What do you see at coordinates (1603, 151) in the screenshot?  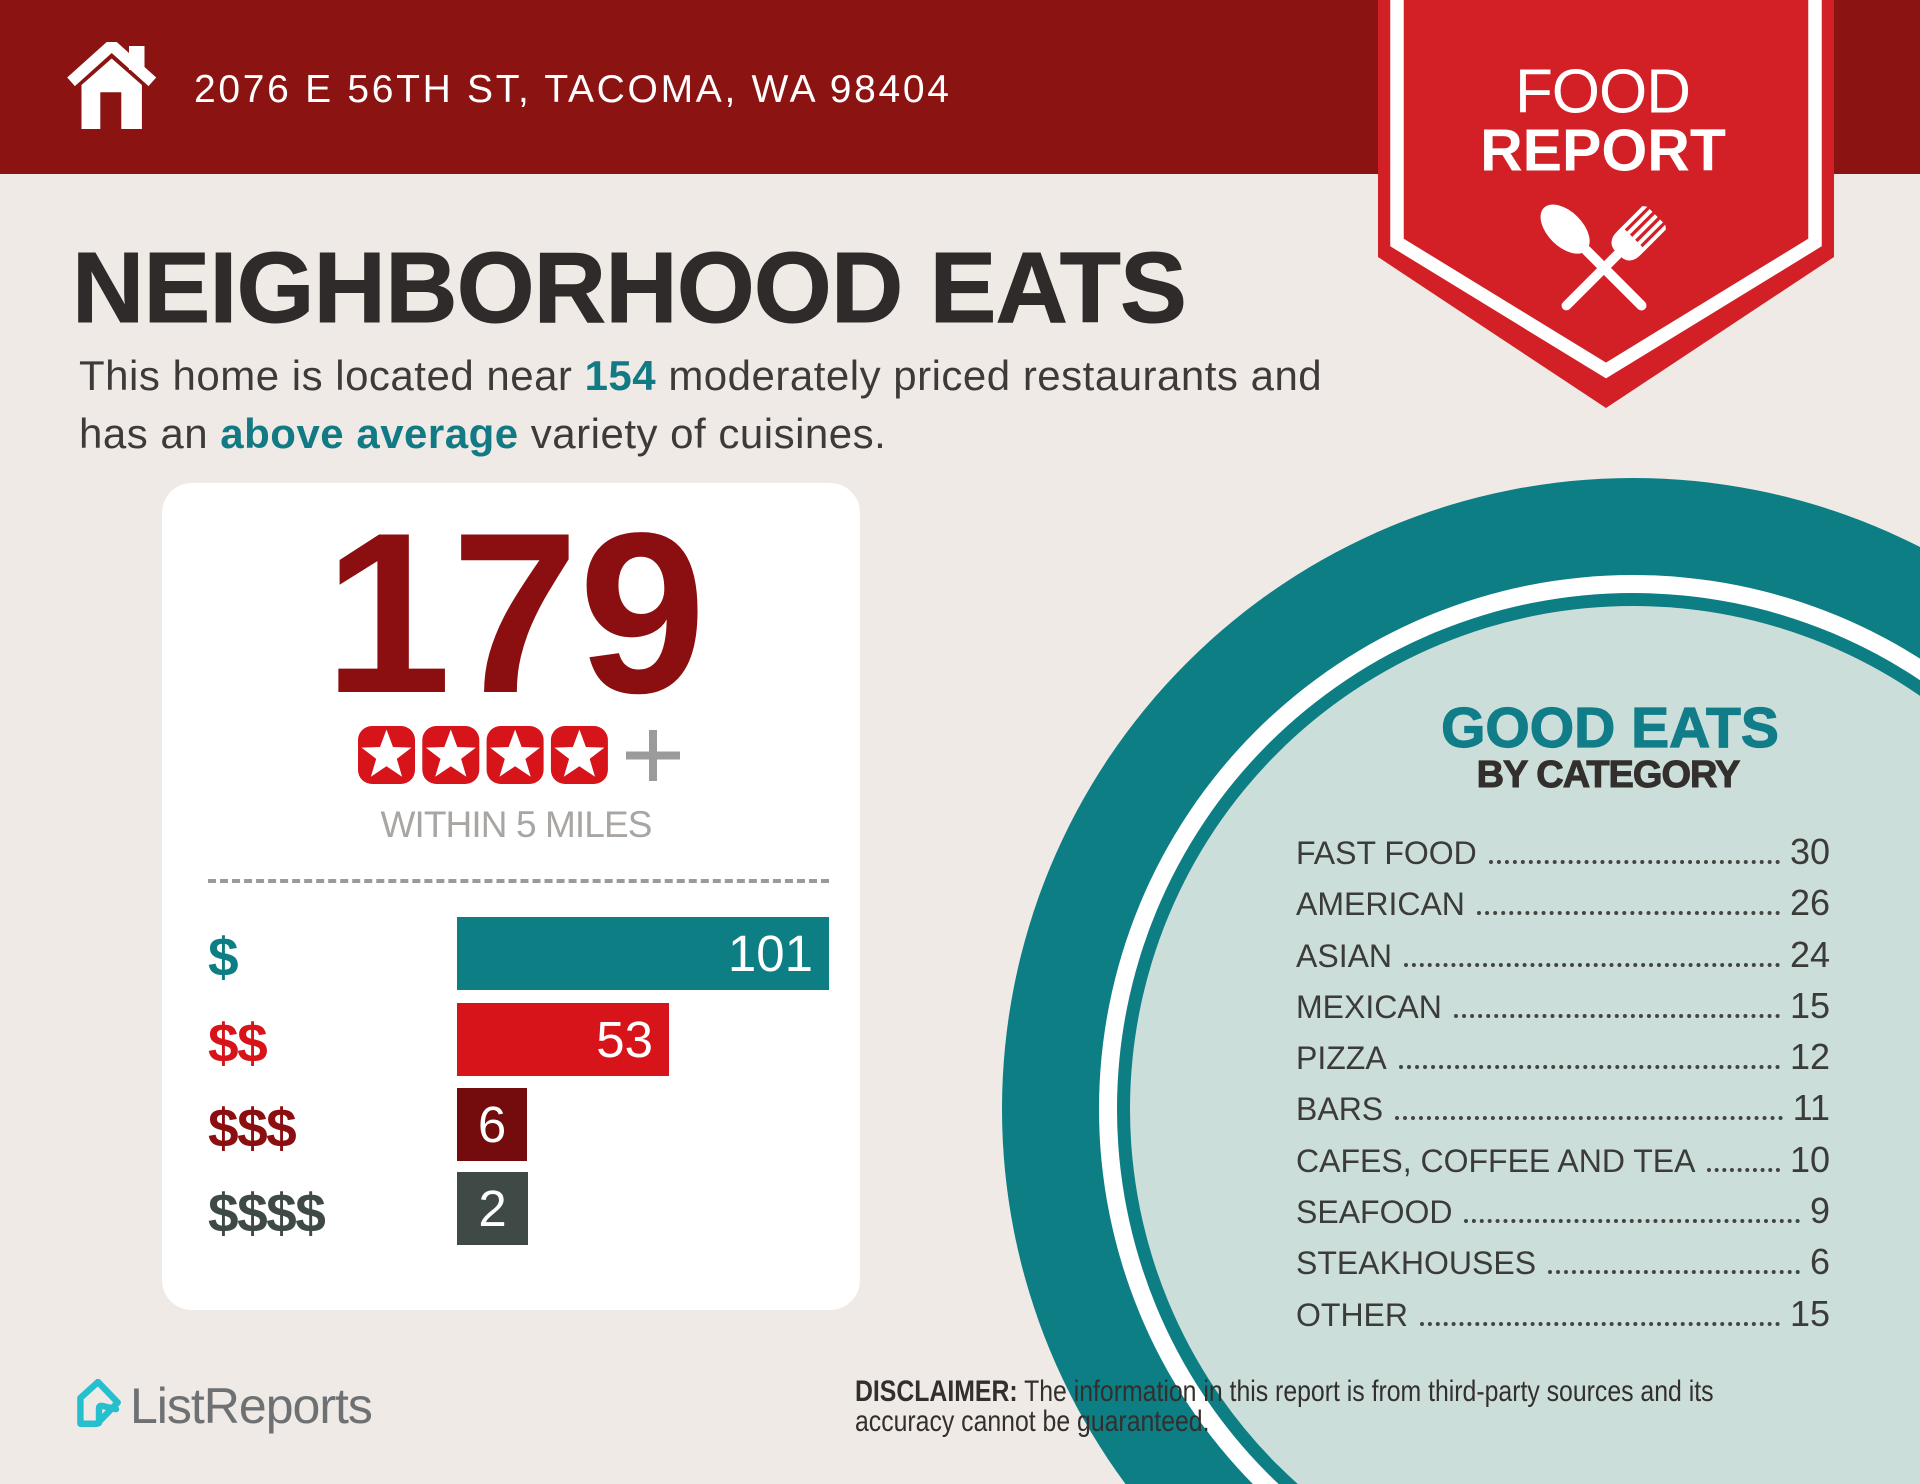 I see `svg-text: REPORT` at bounding box center [1603, 151].